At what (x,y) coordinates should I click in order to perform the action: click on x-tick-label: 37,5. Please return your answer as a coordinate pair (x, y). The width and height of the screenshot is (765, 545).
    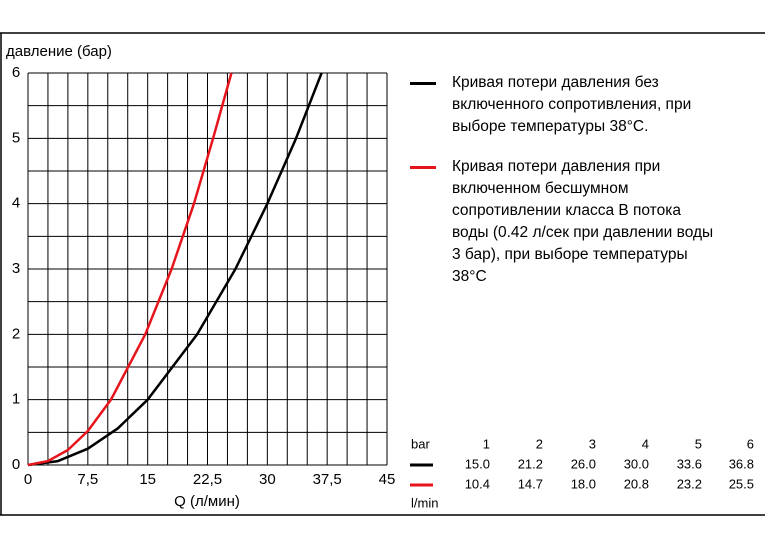
    Looking at the image, I should click on (327, 479).